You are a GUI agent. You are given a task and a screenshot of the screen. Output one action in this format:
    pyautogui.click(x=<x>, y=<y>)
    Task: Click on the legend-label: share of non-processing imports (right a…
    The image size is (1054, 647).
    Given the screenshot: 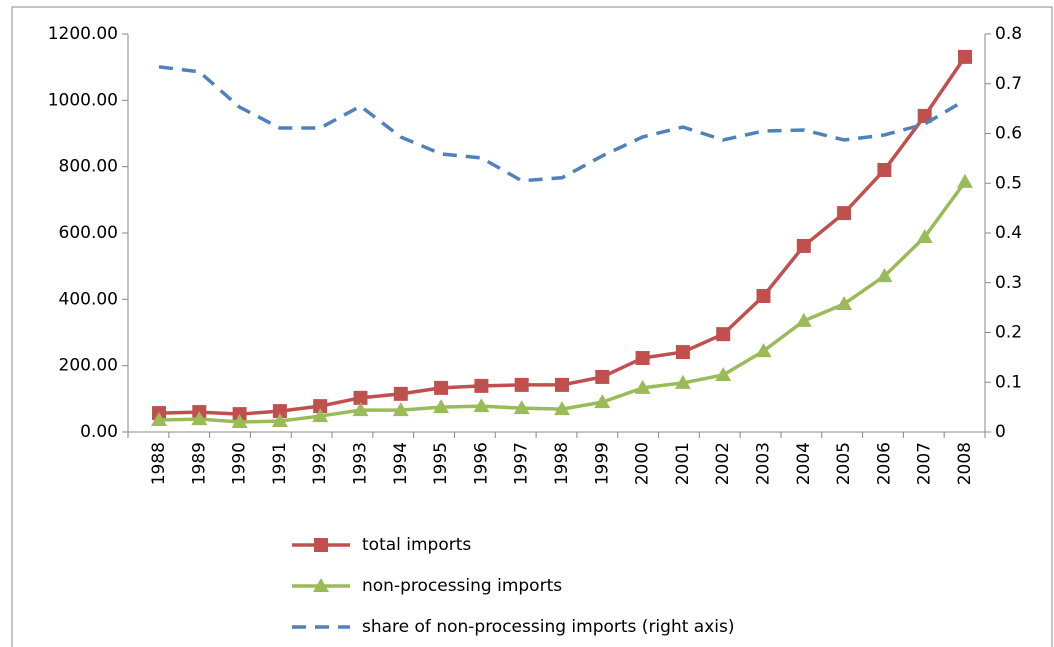 What is the action you would take?
    pyautogui.click(x=548, y=627)
    